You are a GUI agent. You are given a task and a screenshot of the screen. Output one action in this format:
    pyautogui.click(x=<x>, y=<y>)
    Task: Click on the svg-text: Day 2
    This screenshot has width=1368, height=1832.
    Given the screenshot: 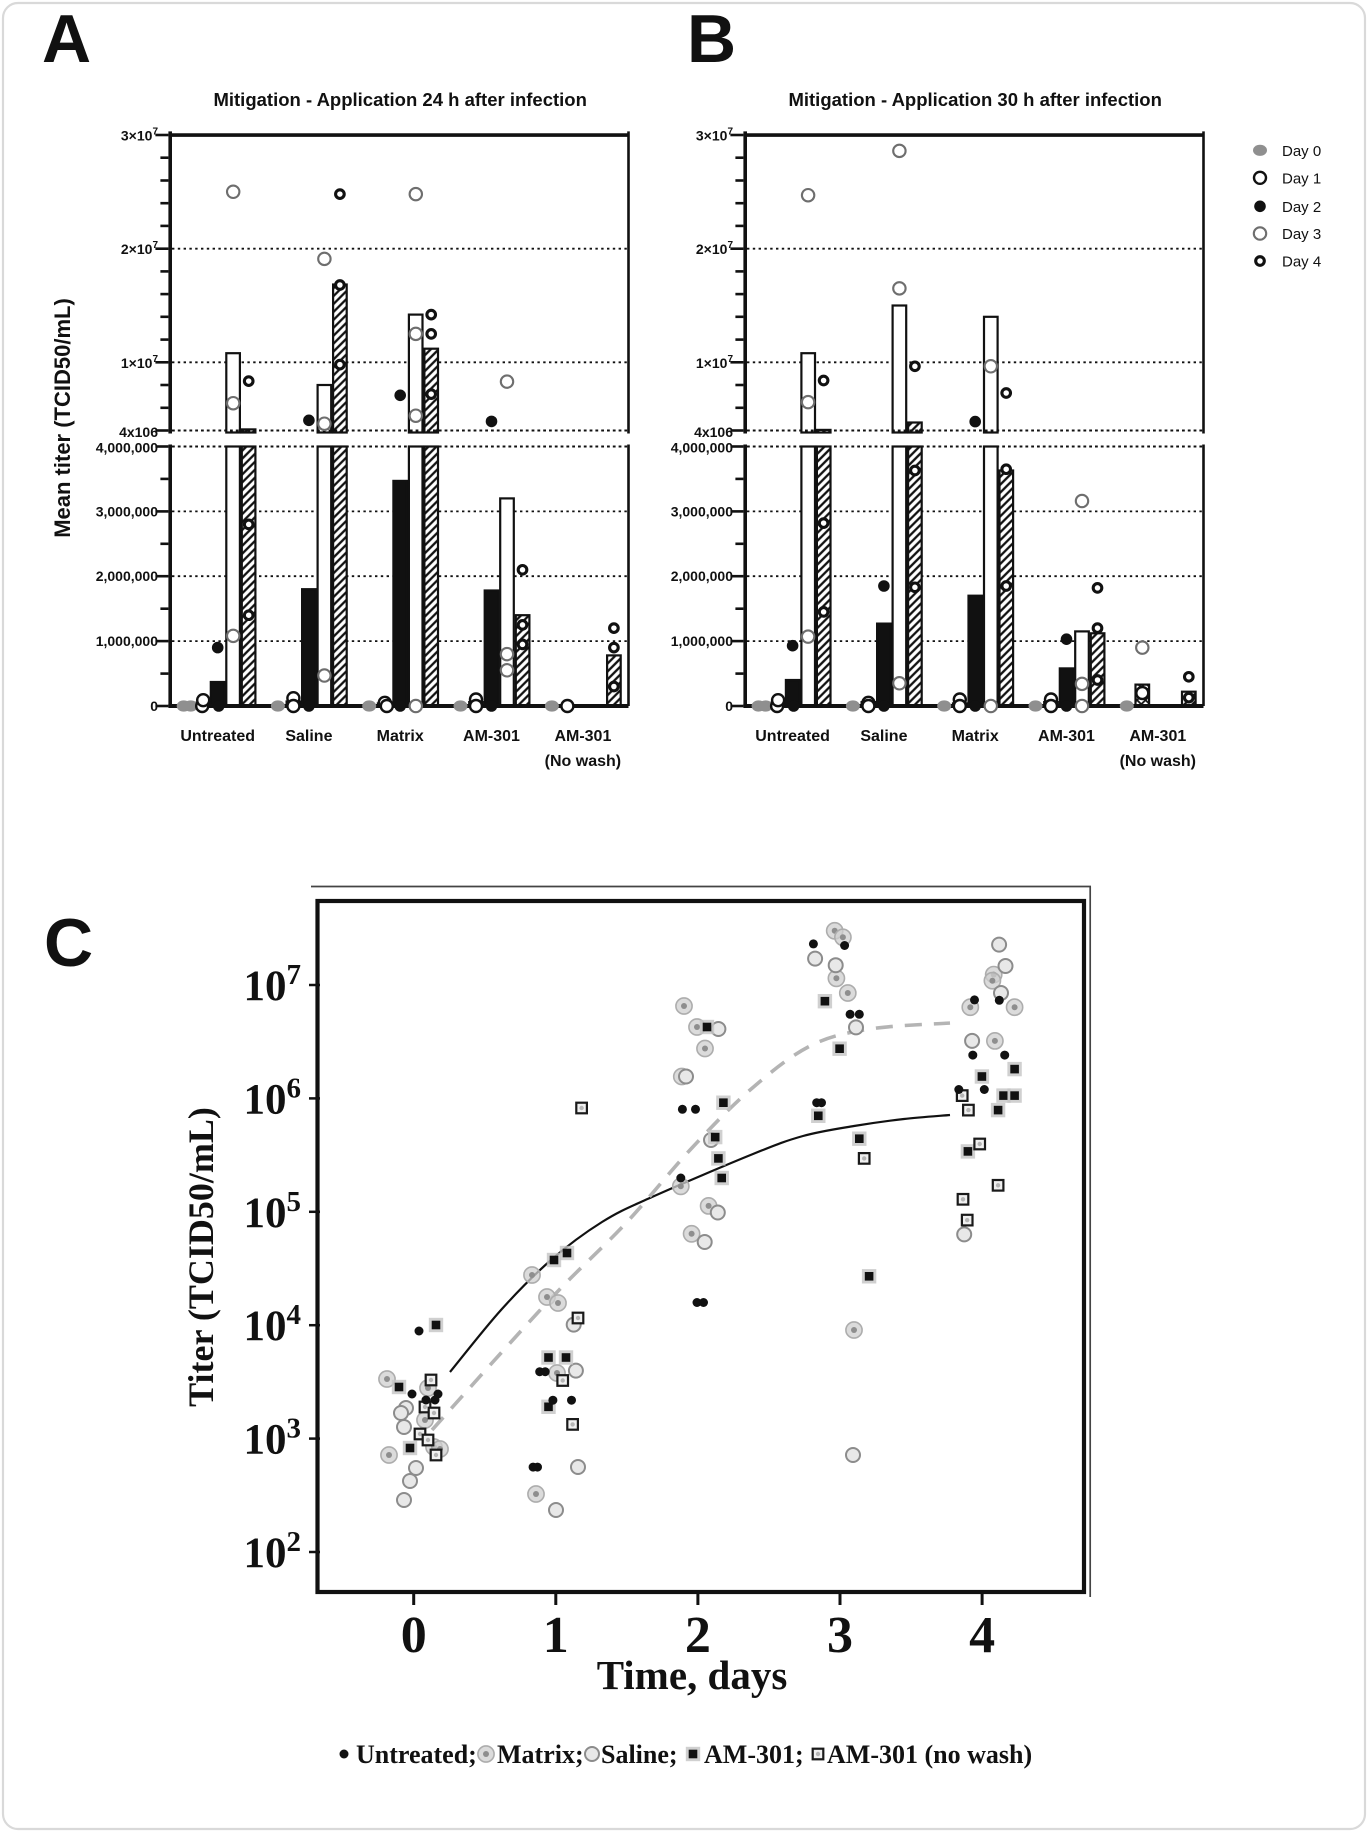 What is the action you would take?
    pyautogui.click(x=1301, y=207)
    